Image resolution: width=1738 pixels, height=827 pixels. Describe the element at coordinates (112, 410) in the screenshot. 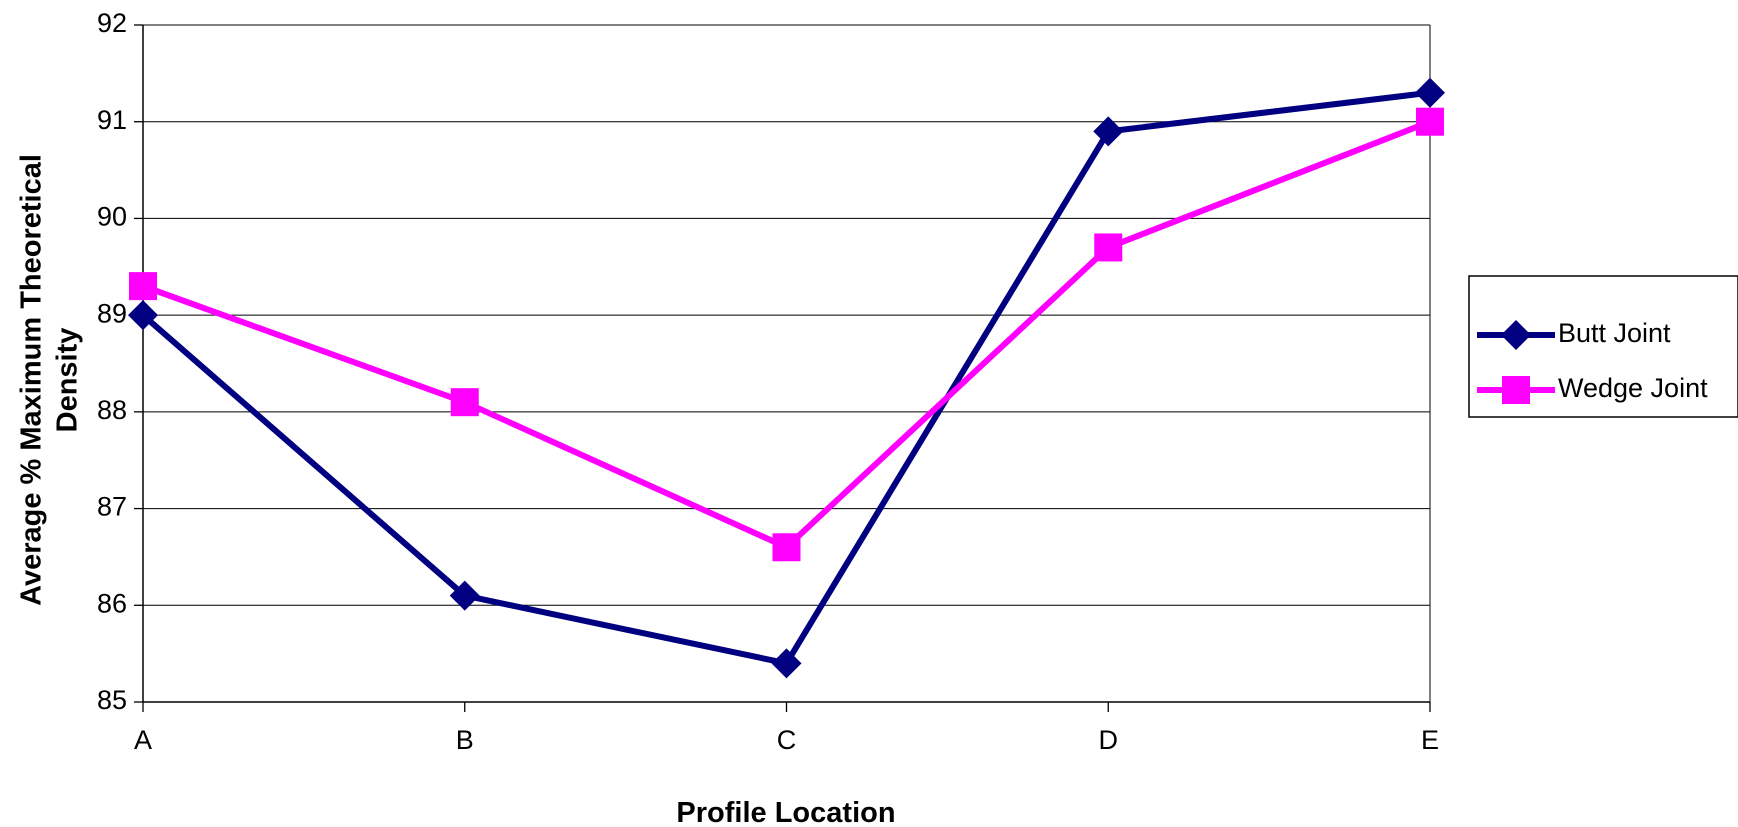

I see `y-tick-label: 88` at that location.